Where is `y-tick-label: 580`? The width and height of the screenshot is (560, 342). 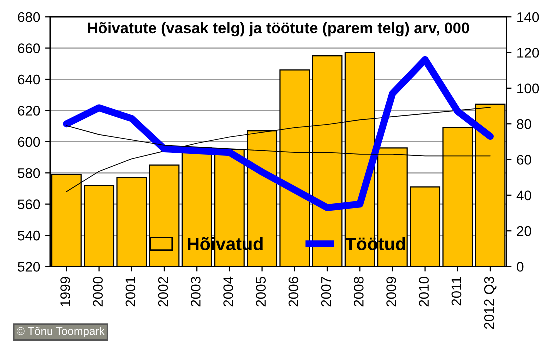 y-tick-label: 580 is located at coordinates (29, 173).